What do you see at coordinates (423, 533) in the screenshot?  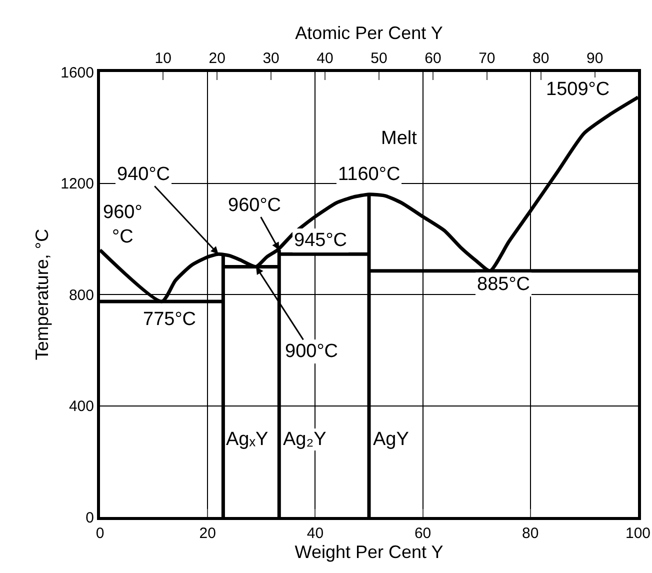 I see `x-tick-label: 60` at bounding box center [423, 533].